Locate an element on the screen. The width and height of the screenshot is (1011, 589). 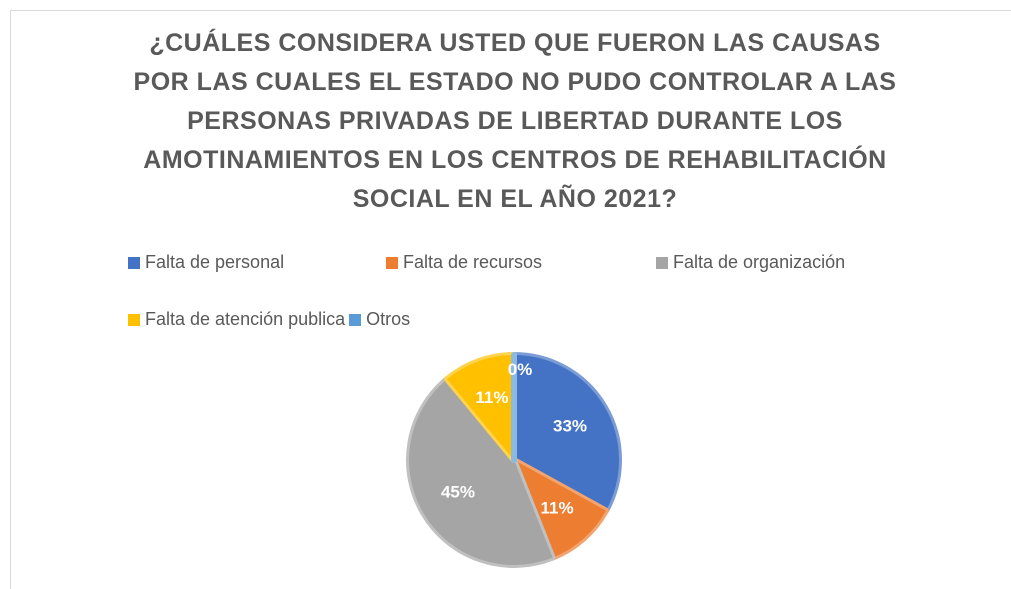
legend-label: Falta de atención publica is located at coordinates (245, 319).